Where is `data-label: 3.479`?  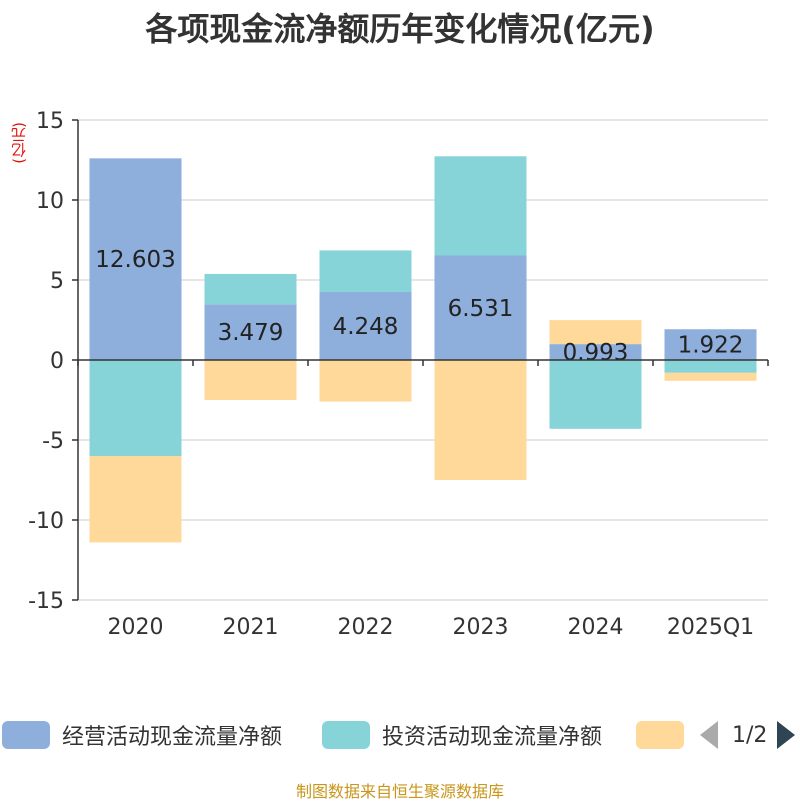
data-label: 3.479 is located at coordinates (251, 333).